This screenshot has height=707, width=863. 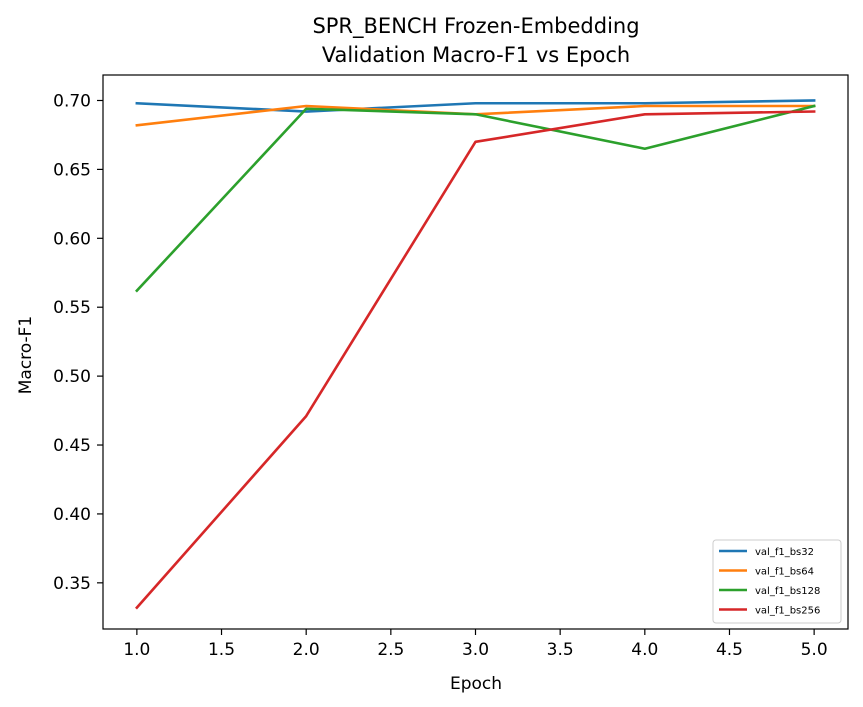 I want to click on x-tick-label: 4.5, so click(x=729, y=650).